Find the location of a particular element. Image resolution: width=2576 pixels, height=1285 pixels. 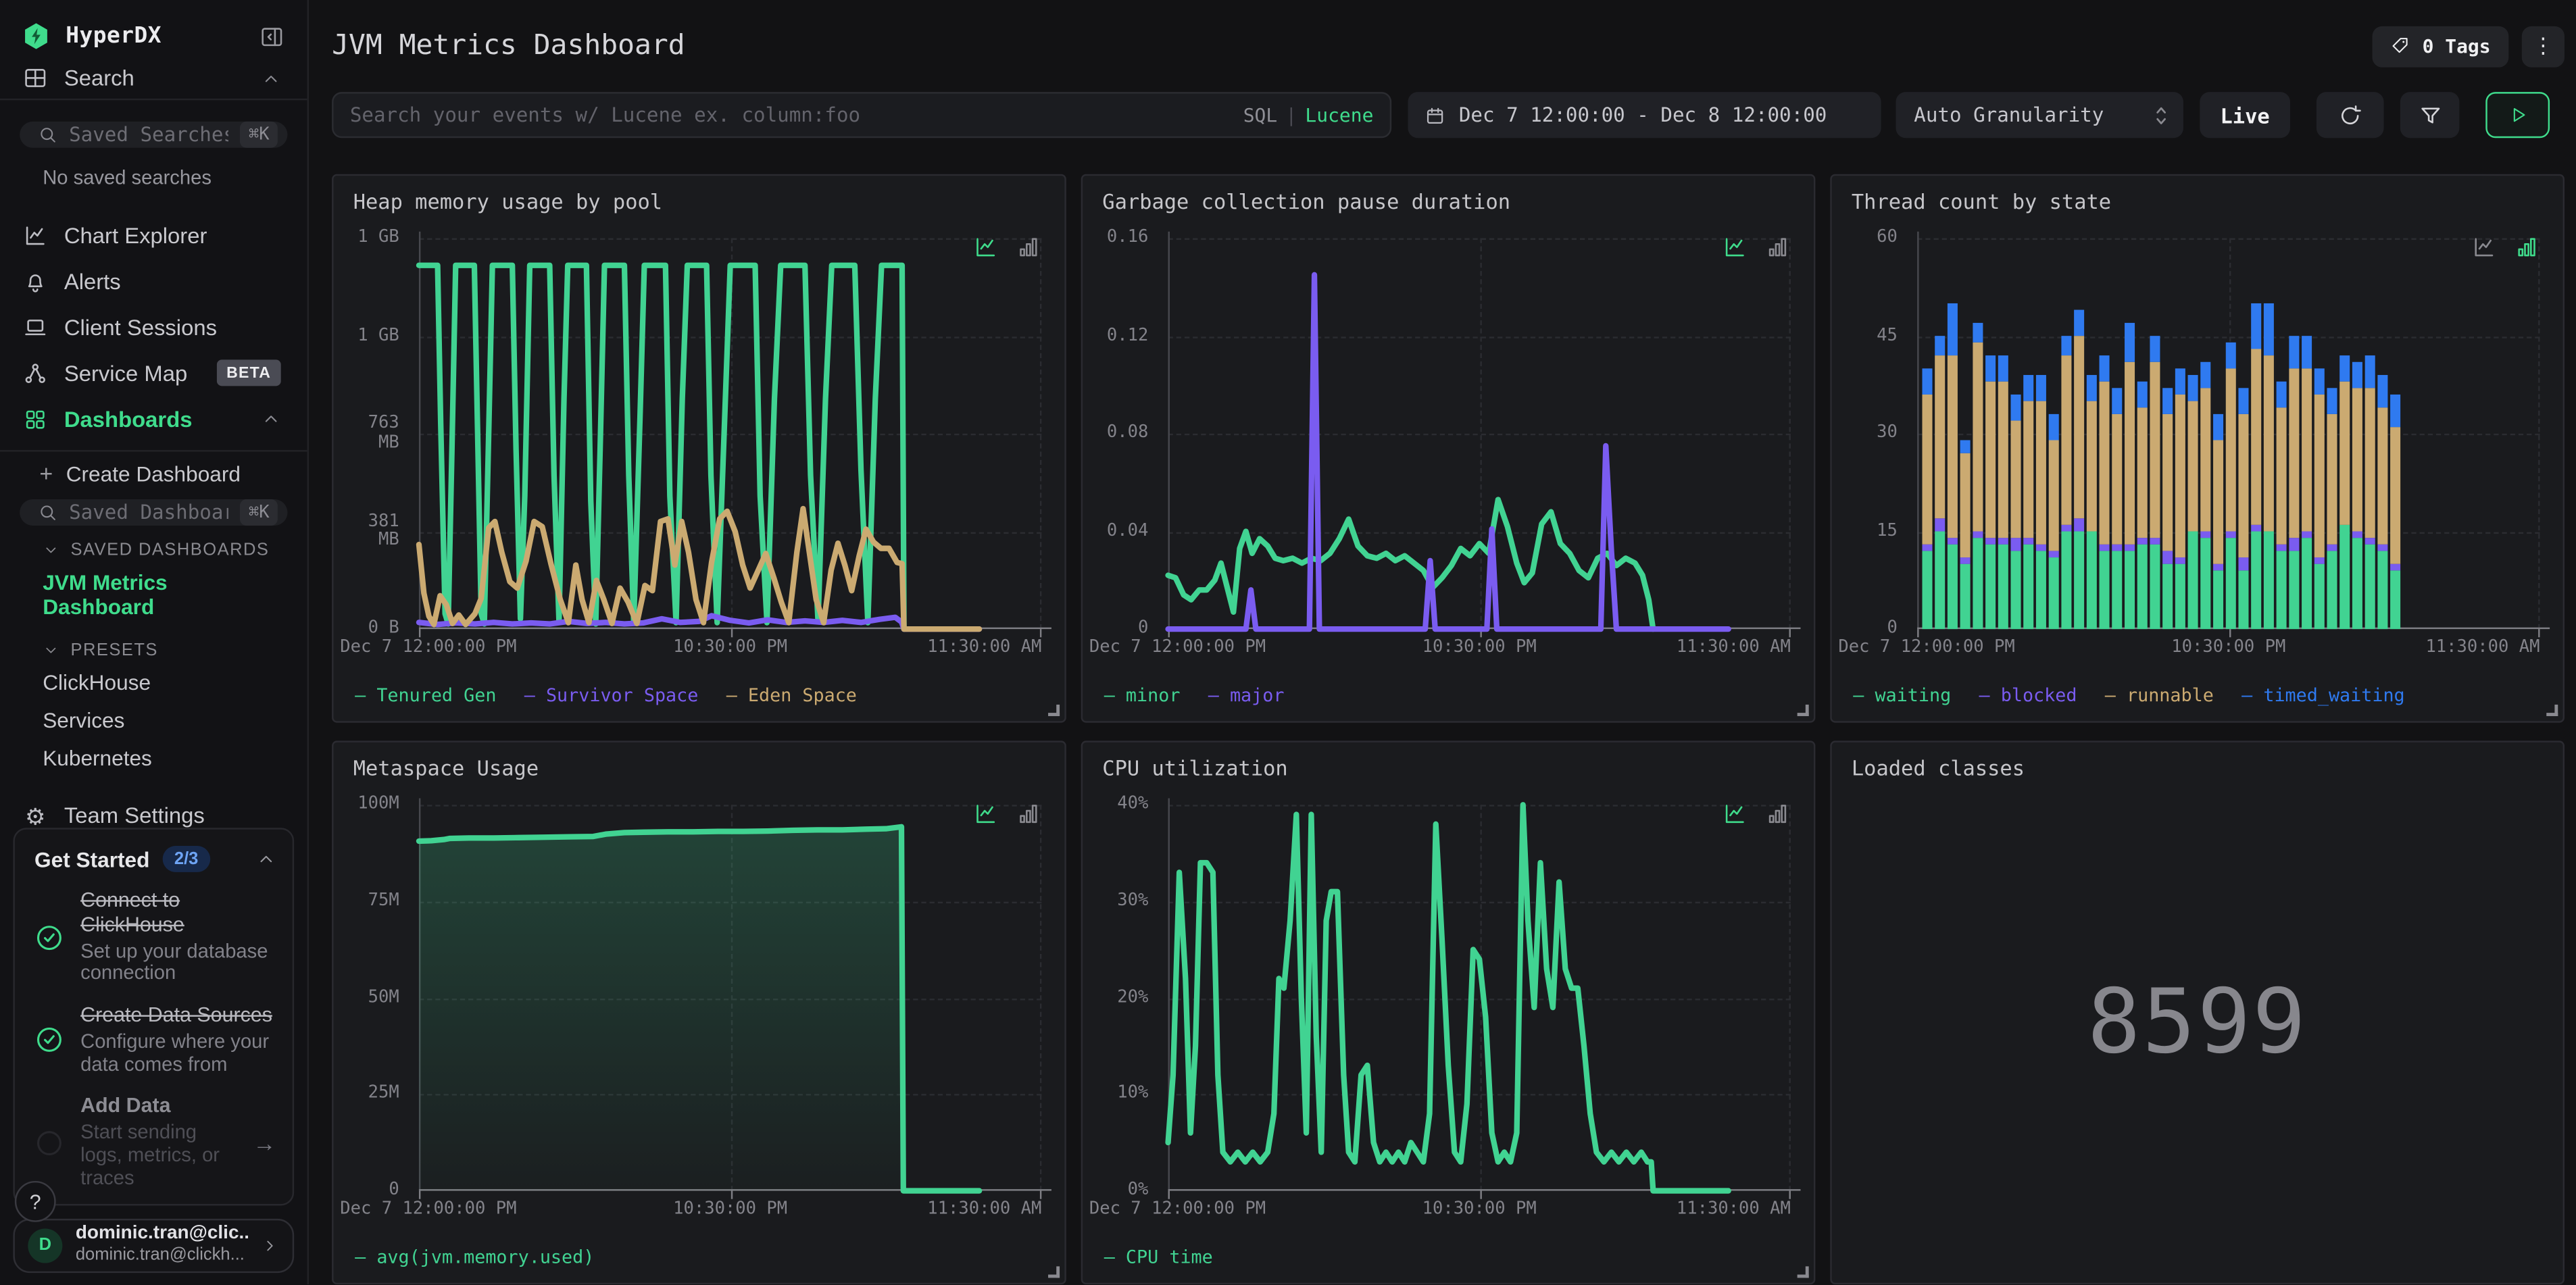

refresh-icon is located at coordinates (2352, 114).